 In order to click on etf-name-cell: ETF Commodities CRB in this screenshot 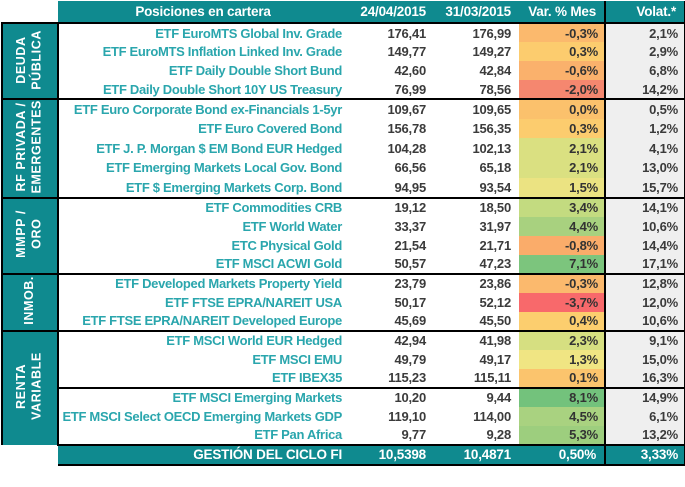, I will do `click(203, 206)`.